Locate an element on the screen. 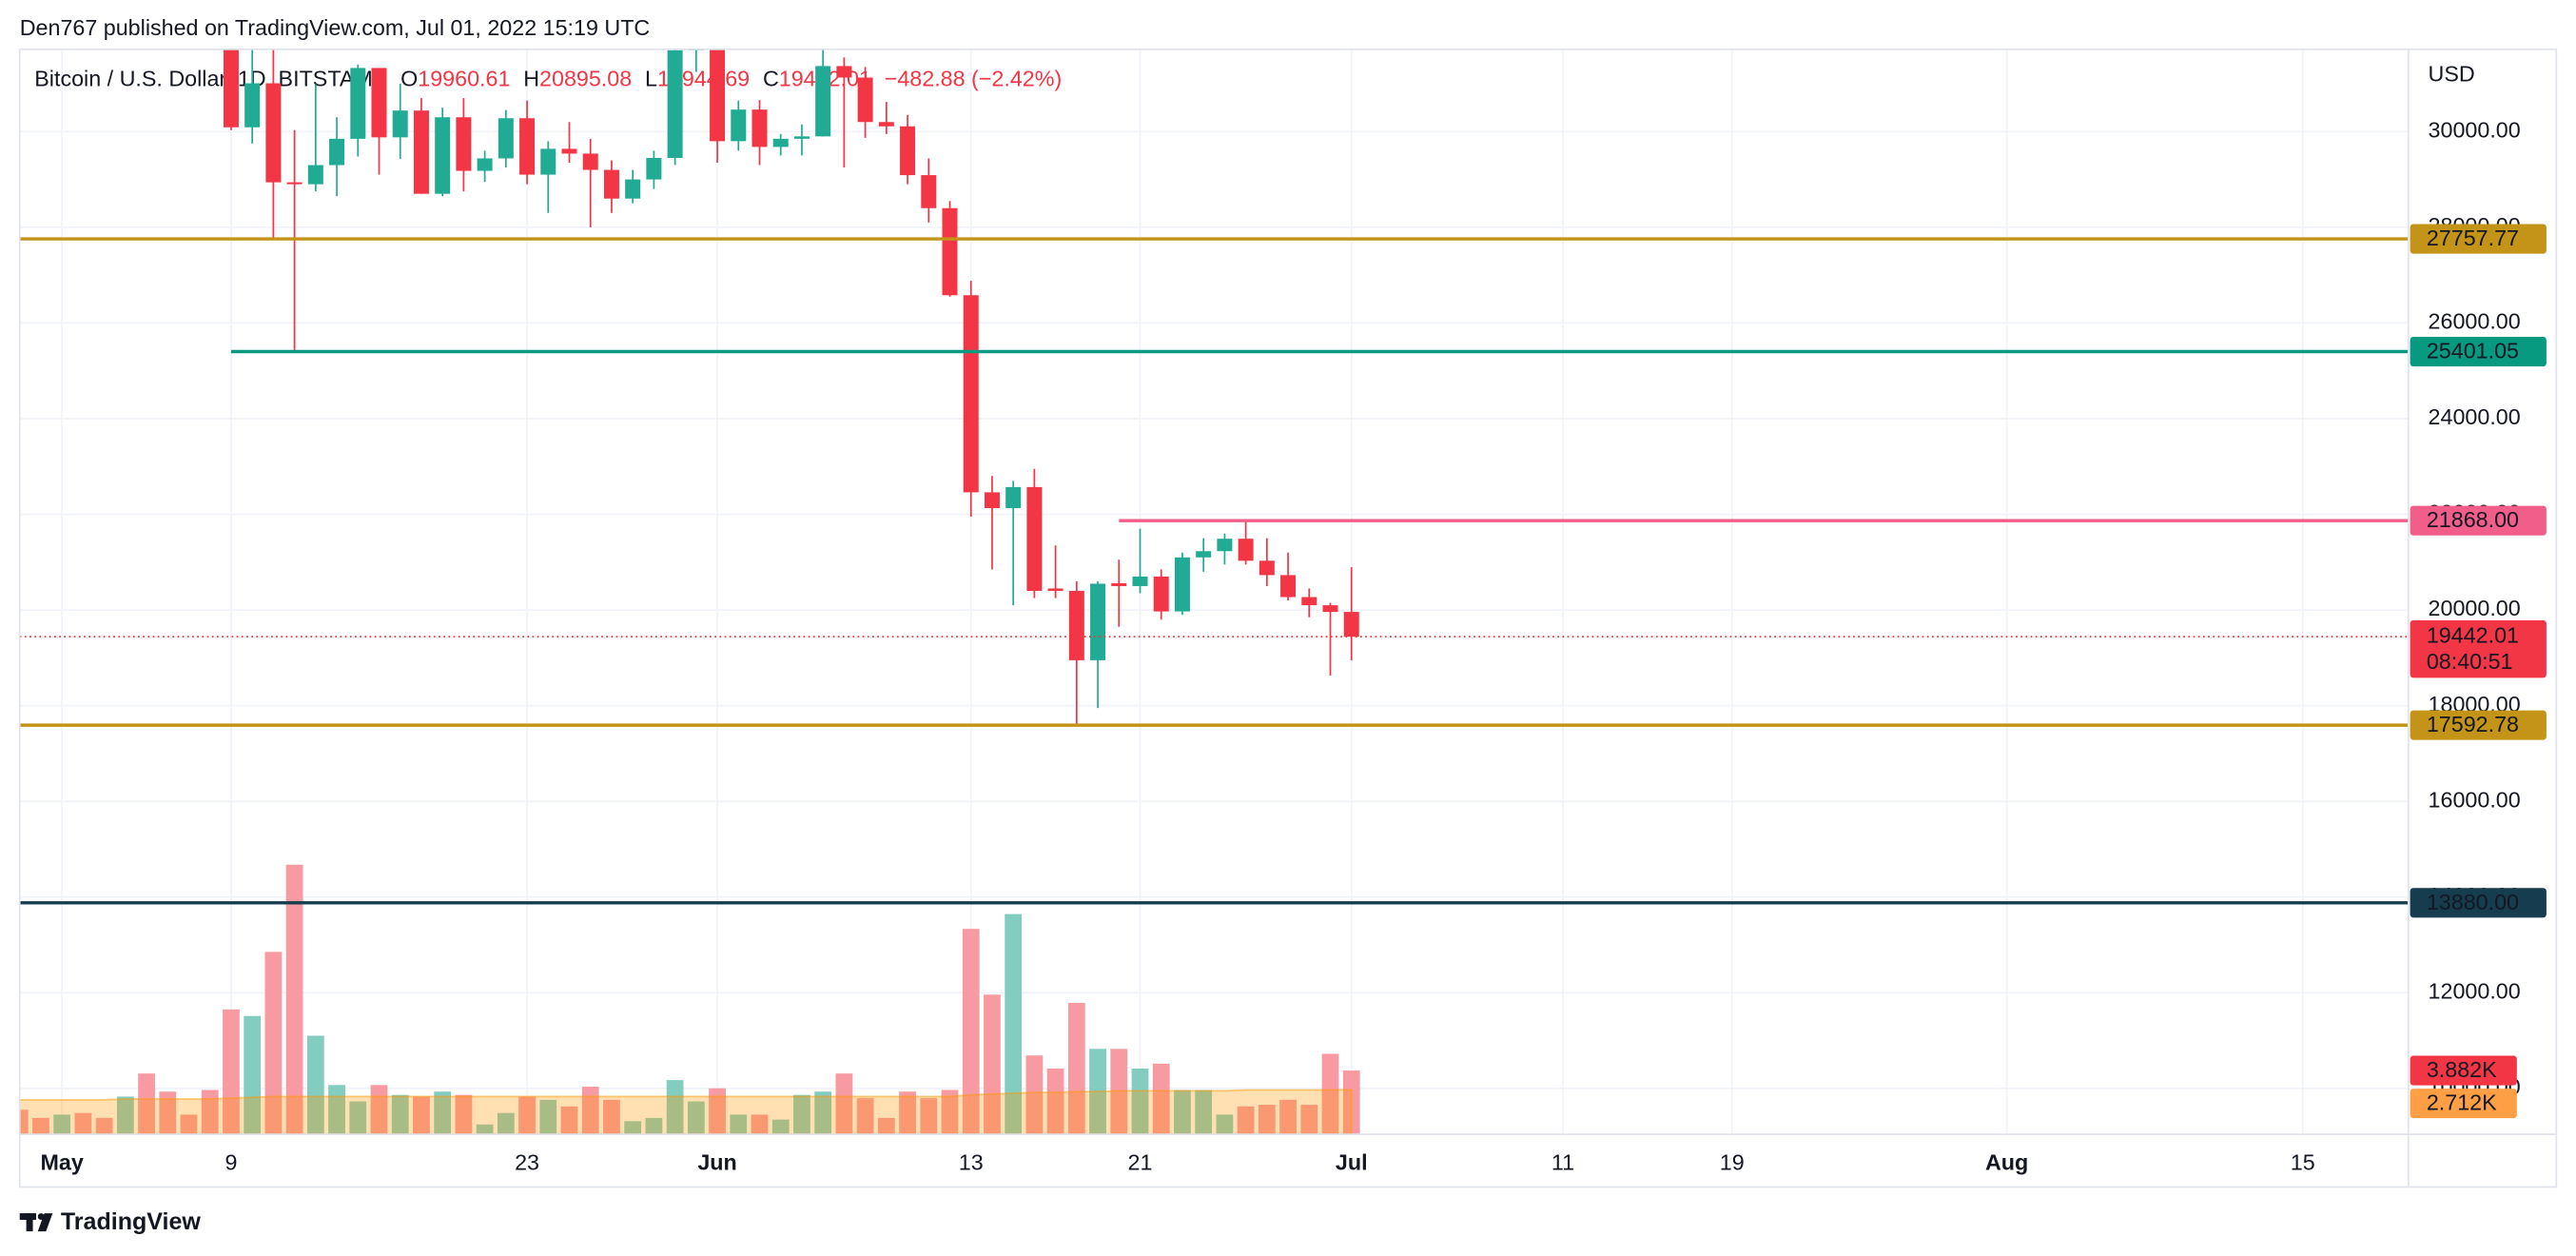  symbol-name: Bitcoin / U.S. Dollar, 1D, BITSTAMP is located at coordinates (211, 79).